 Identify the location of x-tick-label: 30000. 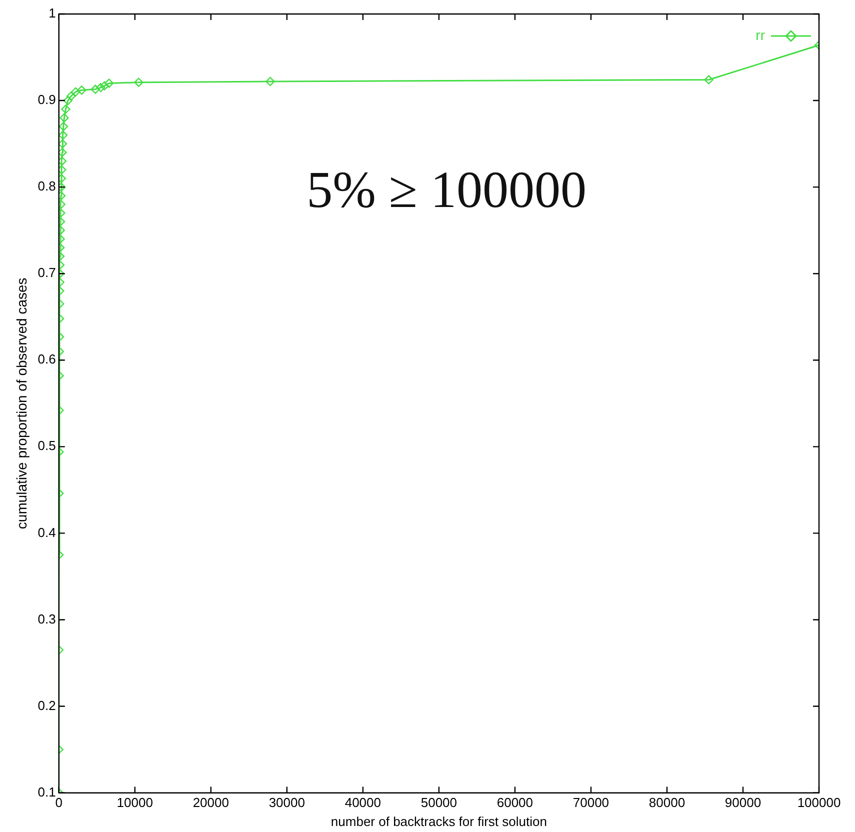
(286, 802).